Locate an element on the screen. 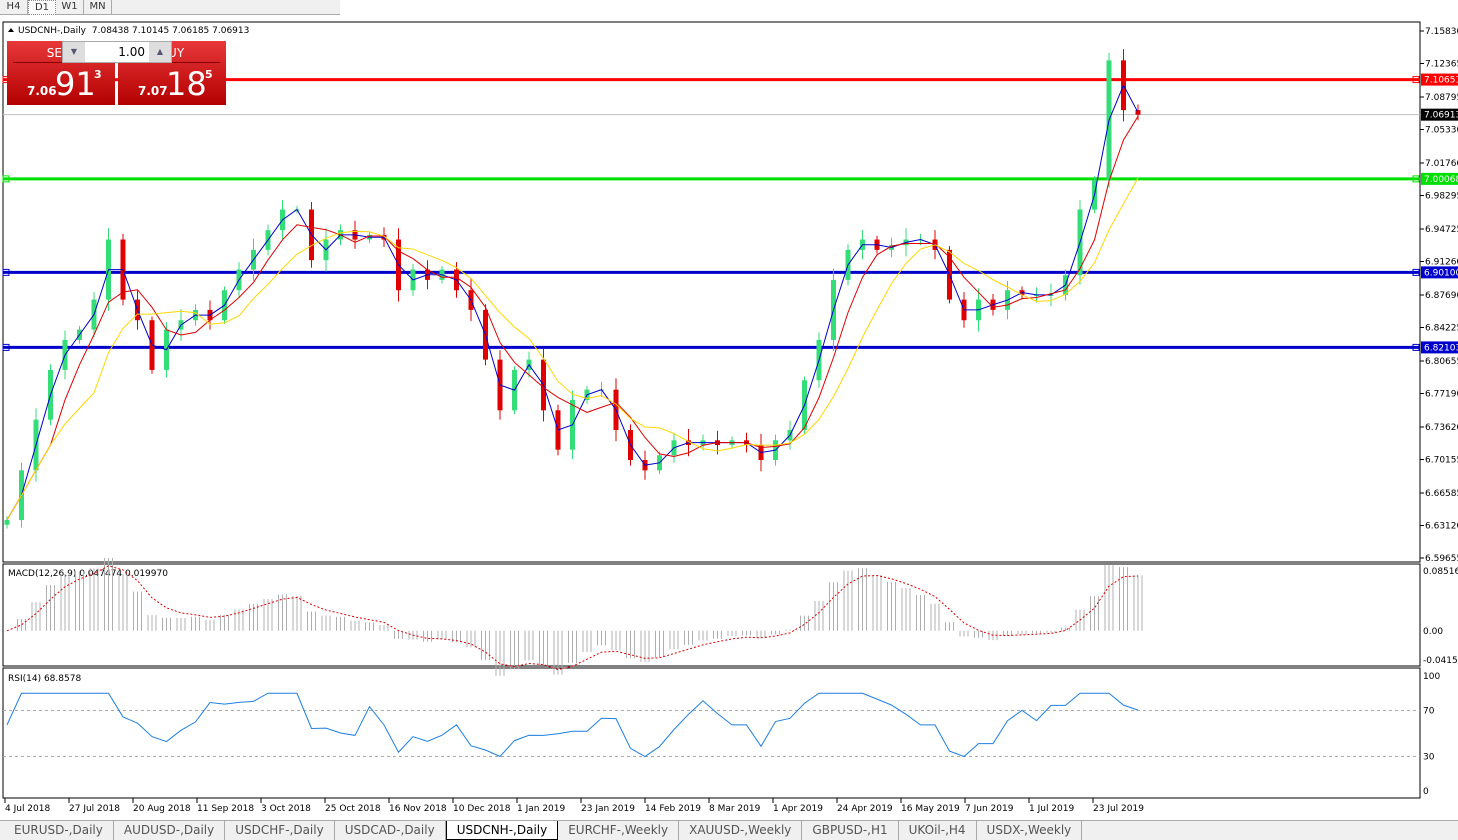 The image size is (1458, 840). buy-price-pips: 18 is located at coordinates (186, 84).